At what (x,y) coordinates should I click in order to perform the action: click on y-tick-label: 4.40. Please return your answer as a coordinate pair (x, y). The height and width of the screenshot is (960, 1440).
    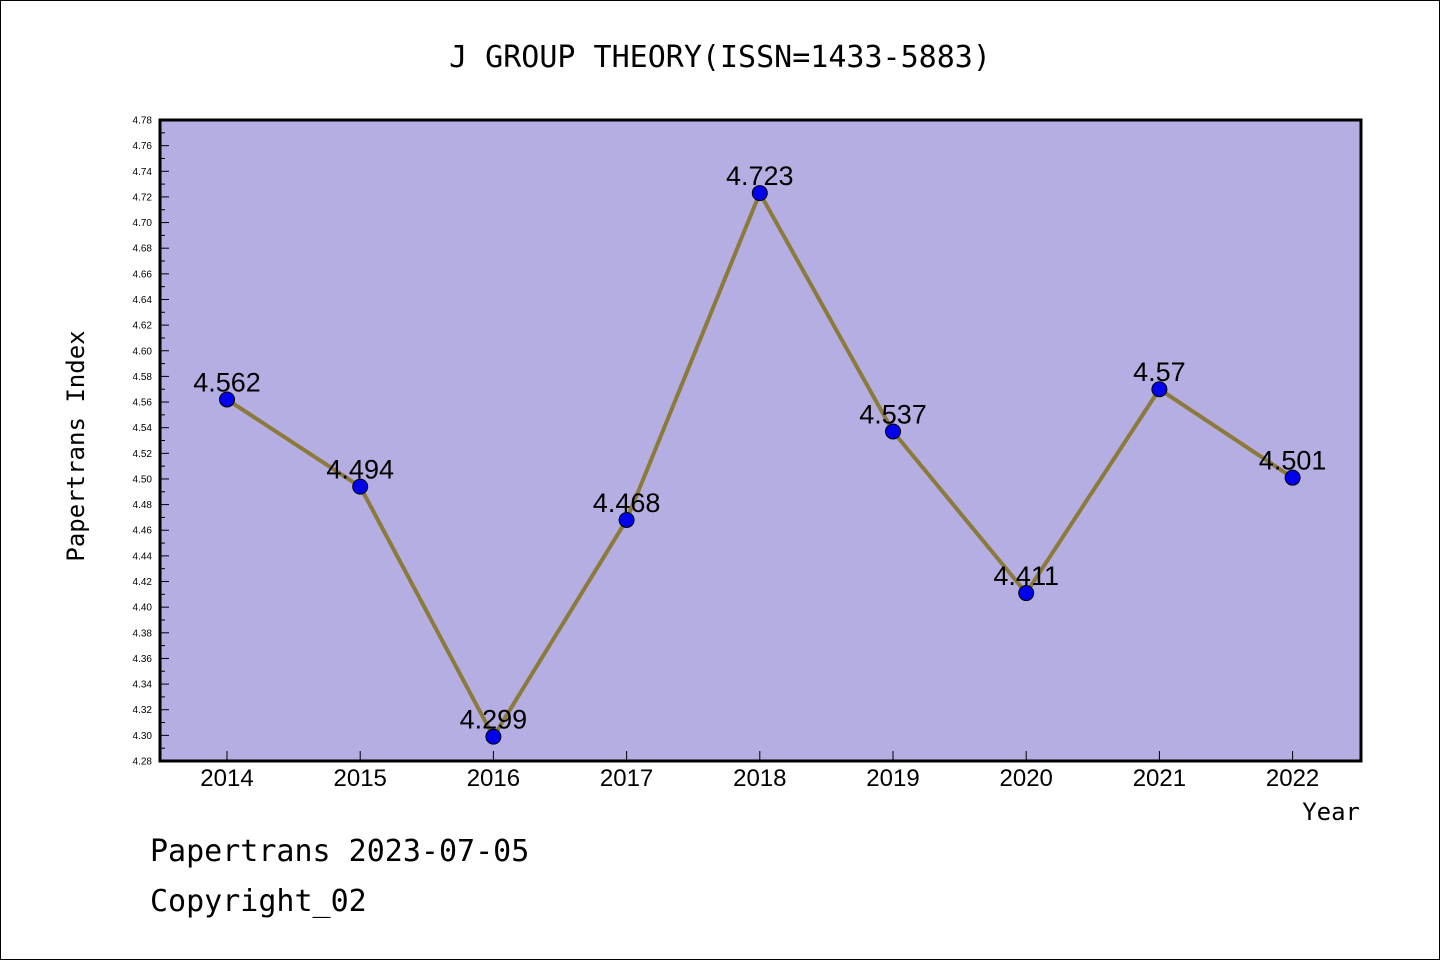
    Looking at the image, I should click on (143, 608).